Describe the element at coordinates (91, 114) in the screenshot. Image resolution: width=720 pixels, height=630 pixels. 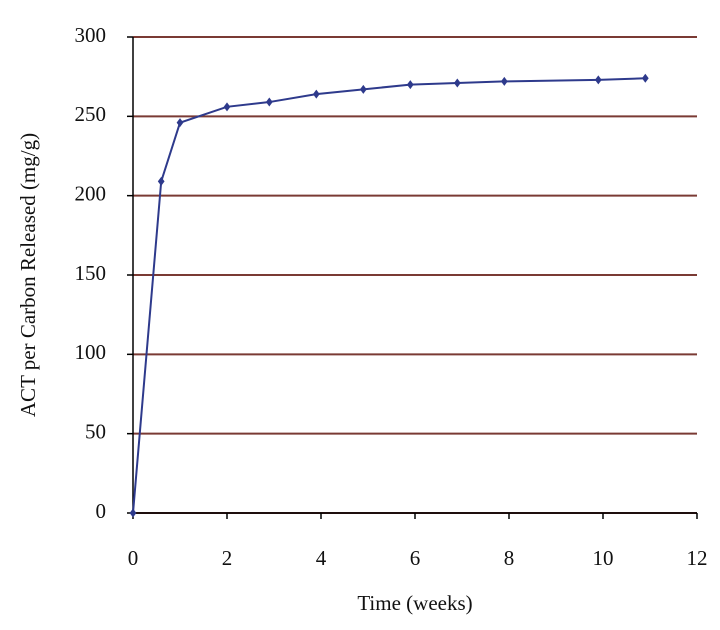
I see `y-tick-label: 250` at that location.